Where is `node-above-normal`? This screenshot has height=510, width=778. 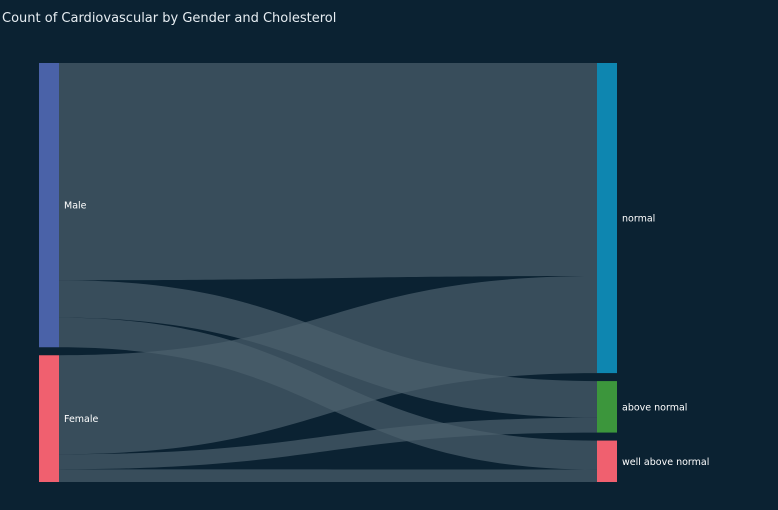 node-above-normal is located at coordinates (607, 407).